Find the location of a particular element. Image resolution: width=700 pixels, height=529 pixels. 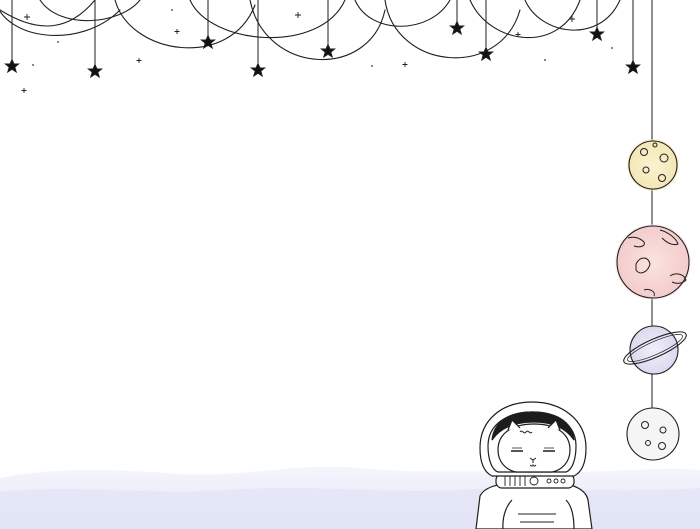

helmet-visor is located at coordinates (533, 426).